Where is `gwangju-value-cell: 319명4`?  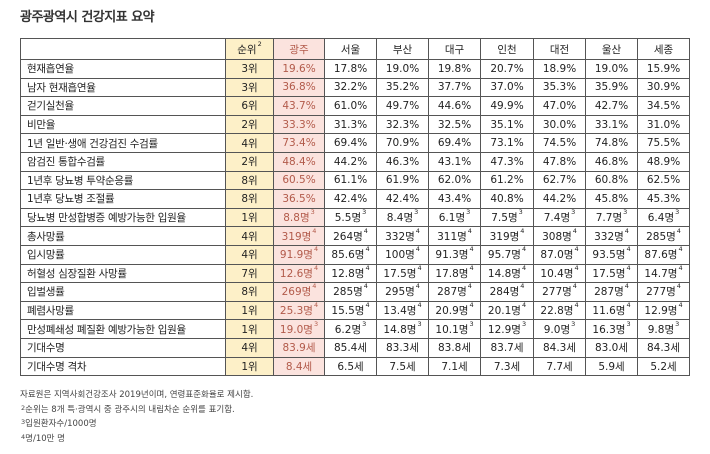
gwangju-value-cell: 319명4 is located at coordinates (299, 236).